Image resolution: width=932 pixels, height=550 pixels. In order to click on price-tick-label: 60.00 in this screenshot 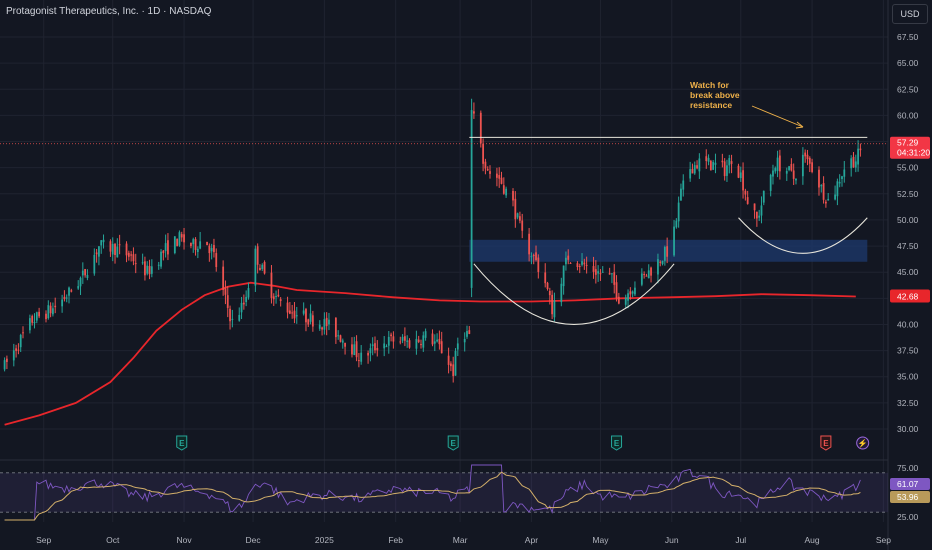, I will do `click(908, 115)`.